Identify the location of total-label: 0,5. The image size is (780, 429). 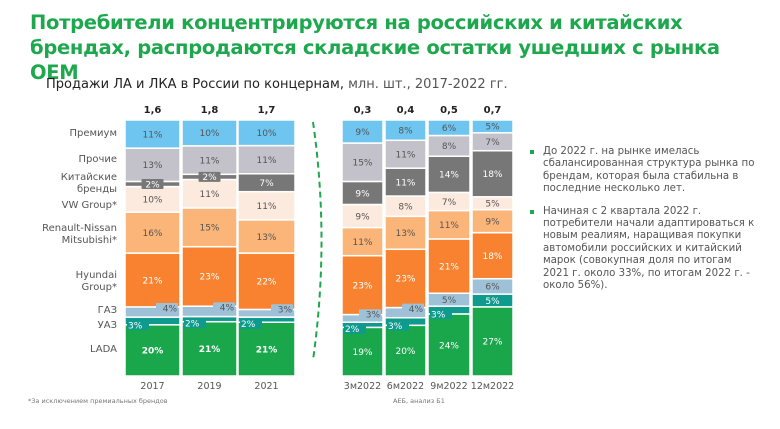
(449, 110).